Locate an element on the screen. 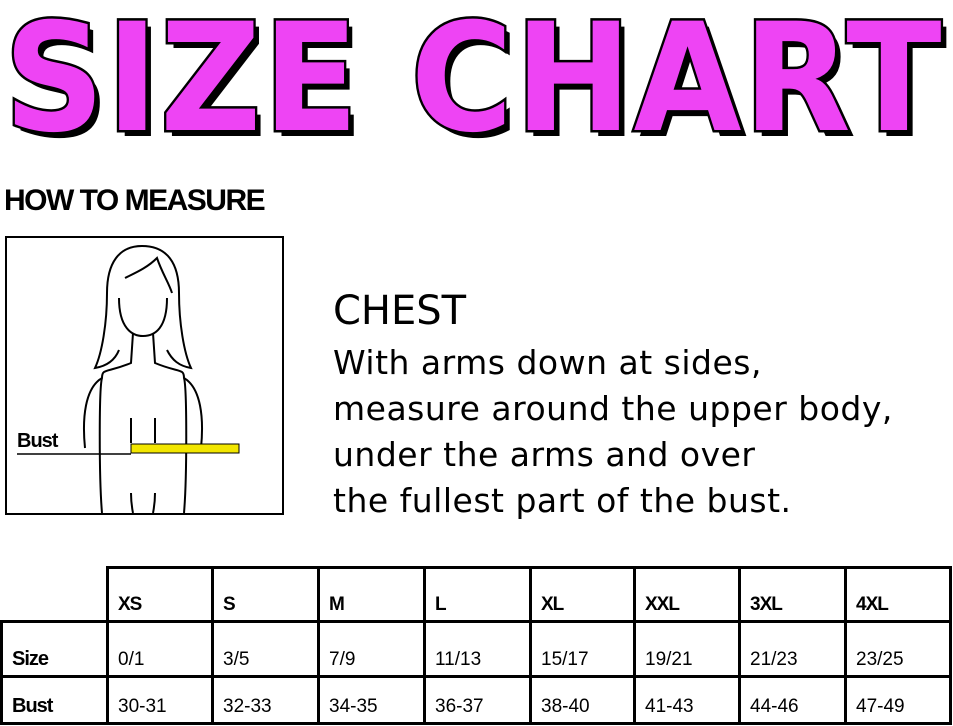 The image size is (953, 726). woman-figure-icon is located at coordinates (128, 379).